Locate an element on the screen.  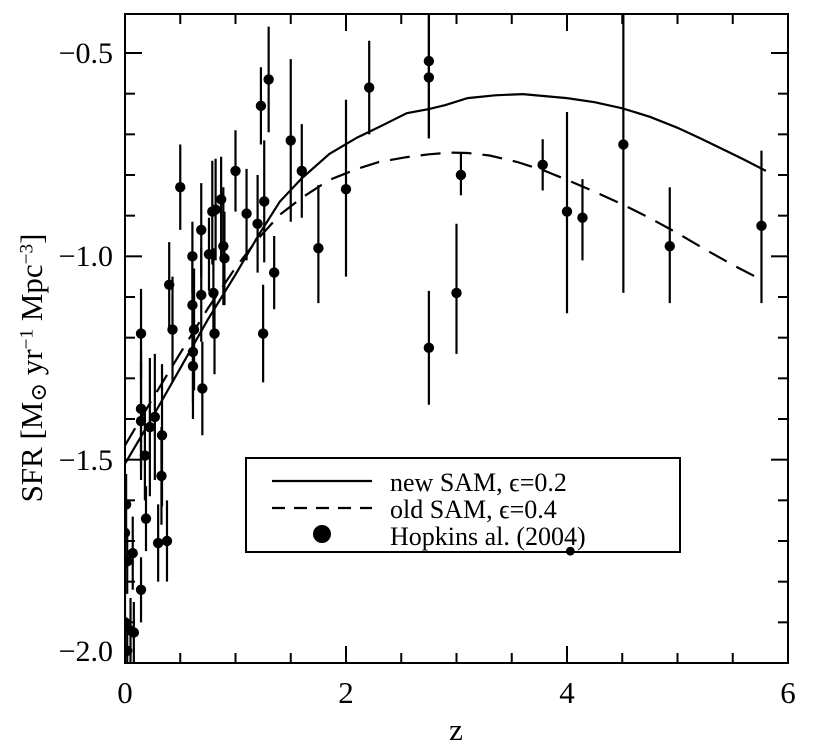
legend-label-new-sam: new SAM, ϵ=0.2 is located at coordinates (478, 482).